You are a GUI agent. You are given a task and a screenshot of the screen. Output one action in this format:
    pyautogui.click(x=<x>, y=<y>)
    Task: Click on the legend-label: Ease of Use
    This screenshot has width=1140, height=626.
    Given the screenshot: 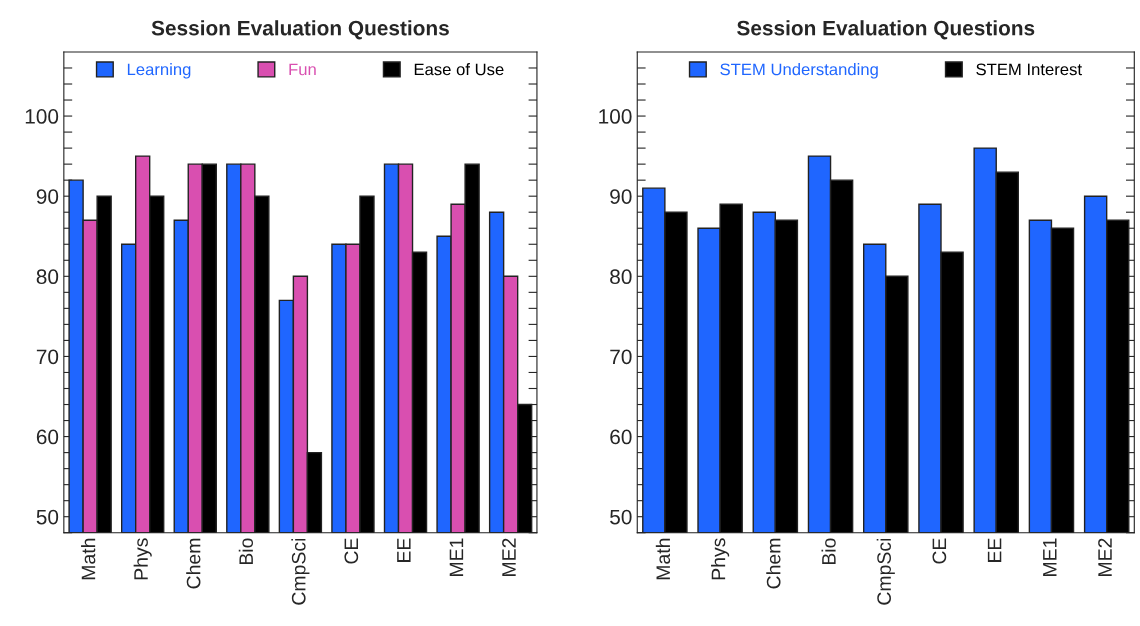 What is the action you would take?
    pyautogui.click(x=459, y=69)
    